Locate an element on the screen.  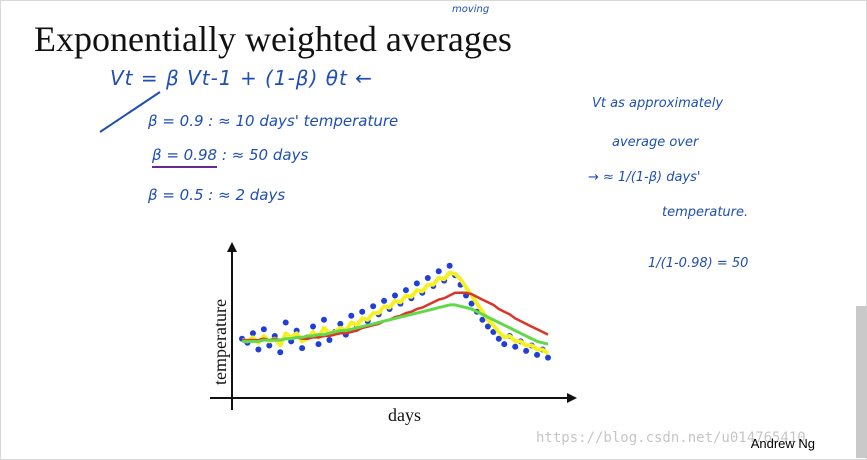
scrollbar is located at coordinates (861, 382).